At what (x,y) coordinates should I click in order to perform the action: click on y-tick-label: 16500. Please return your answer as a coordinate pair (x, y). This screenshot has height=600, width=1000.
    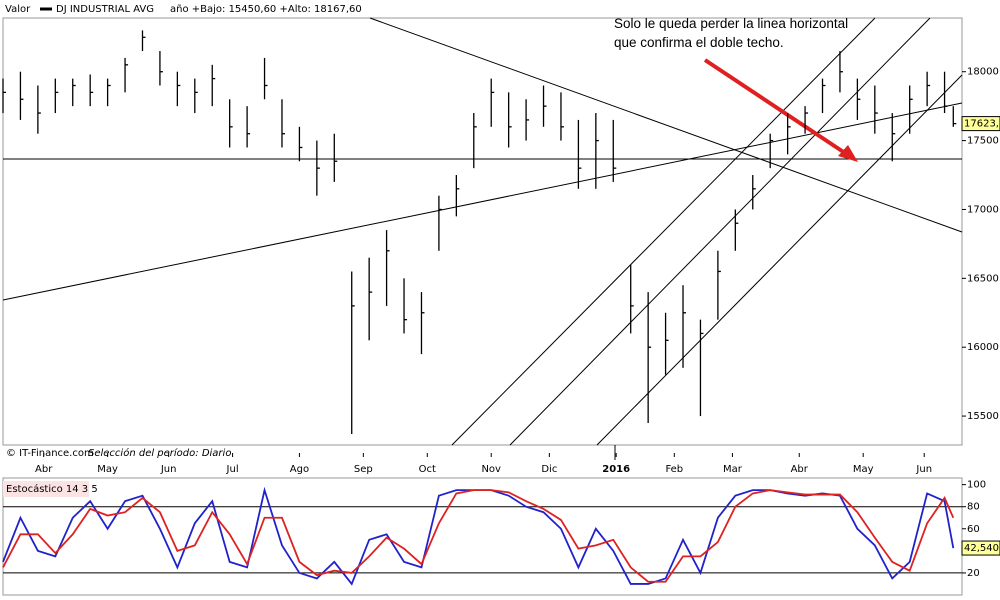
    Looking at the image, I should click on (983, 278).